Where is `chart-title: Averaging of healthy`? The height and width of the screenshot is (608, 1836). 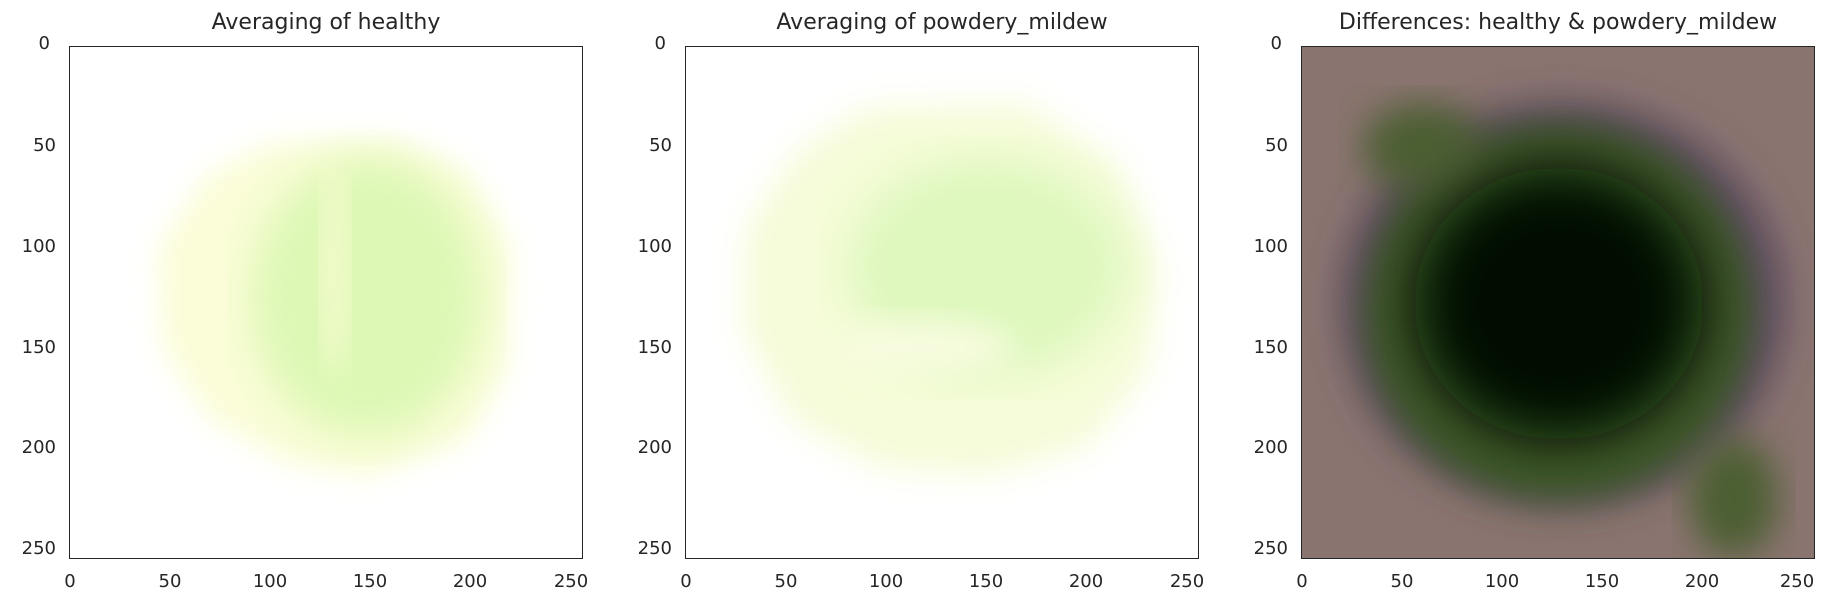 chart-title: Averaging of healthy is located at coordinates (326, 22).